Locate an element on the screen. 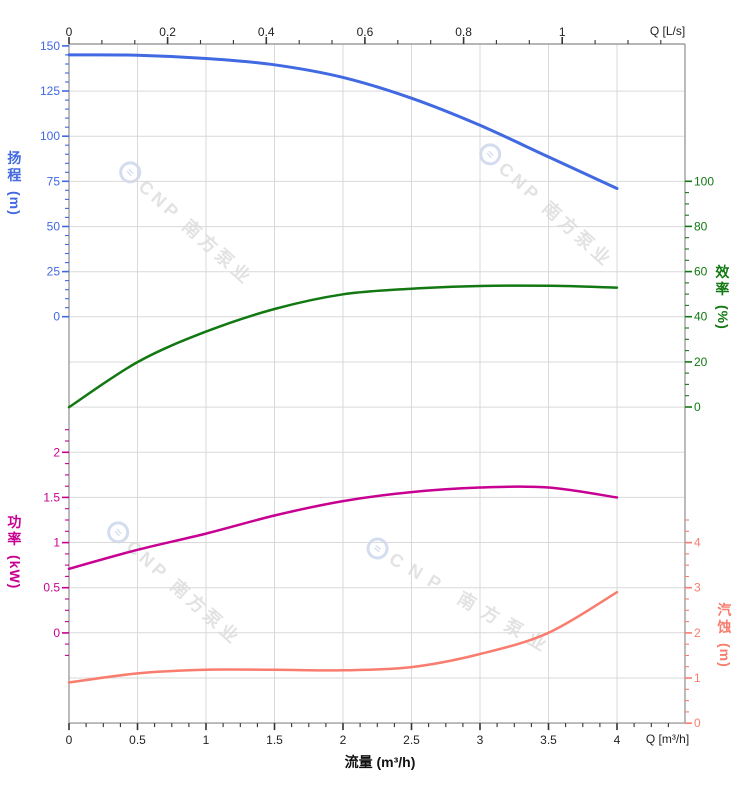  power-tick-label: 0 is located at coordinates (56, 633).